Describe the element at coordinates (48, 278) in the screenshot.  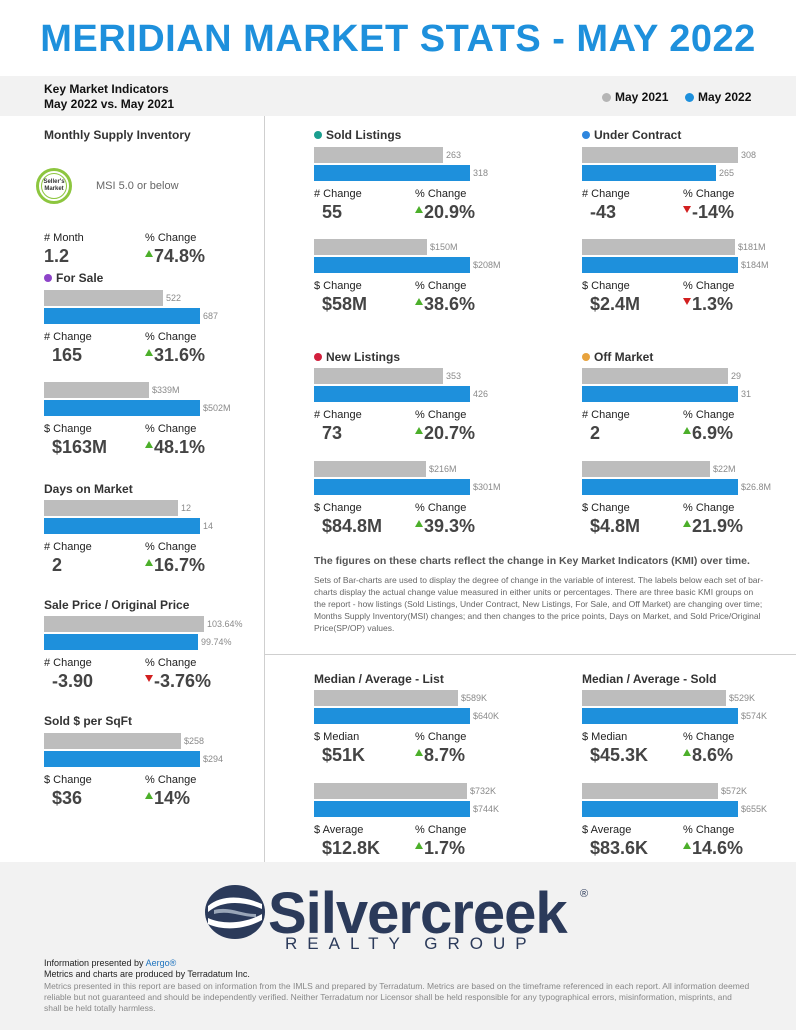
I see `for-sale-dot-icon` at that location.